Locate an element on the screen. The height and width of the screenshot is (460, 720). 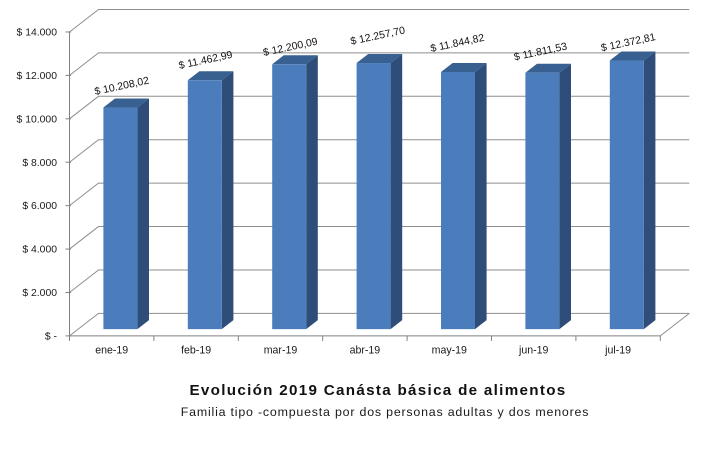
svg-text: mar-19 is located at coordinates (281, 351).